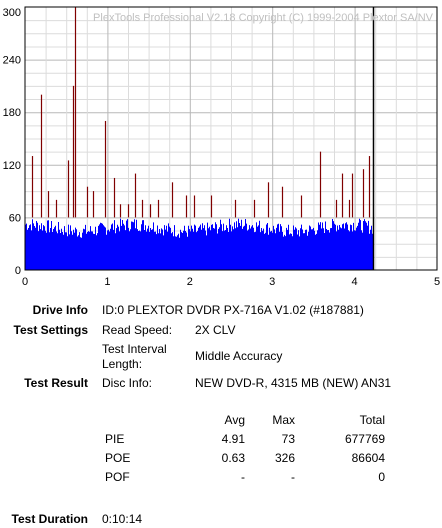  Describe the element at coordinates (368, 458) in the screenshot. I see `poe-total: 86604` at that location.